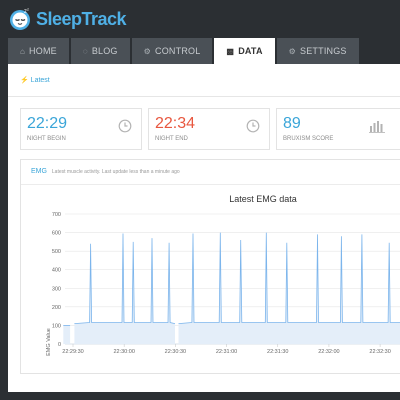 This screenshot has width=400, height=400. I want to click on x-tick-label: 22:29:30, so click(72, 352).